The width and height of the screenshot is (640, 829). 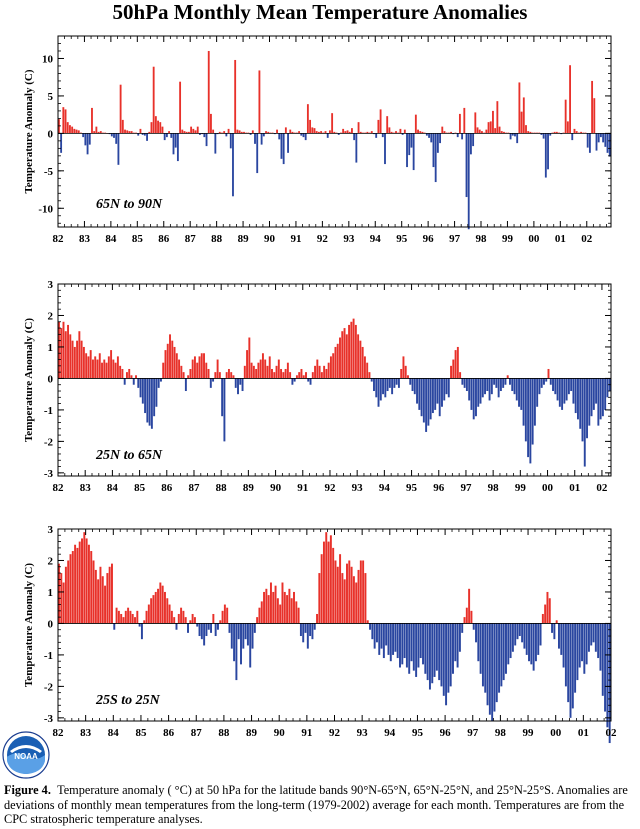 I want to click on x-tick-label: 86, so click(x=167, y=488).